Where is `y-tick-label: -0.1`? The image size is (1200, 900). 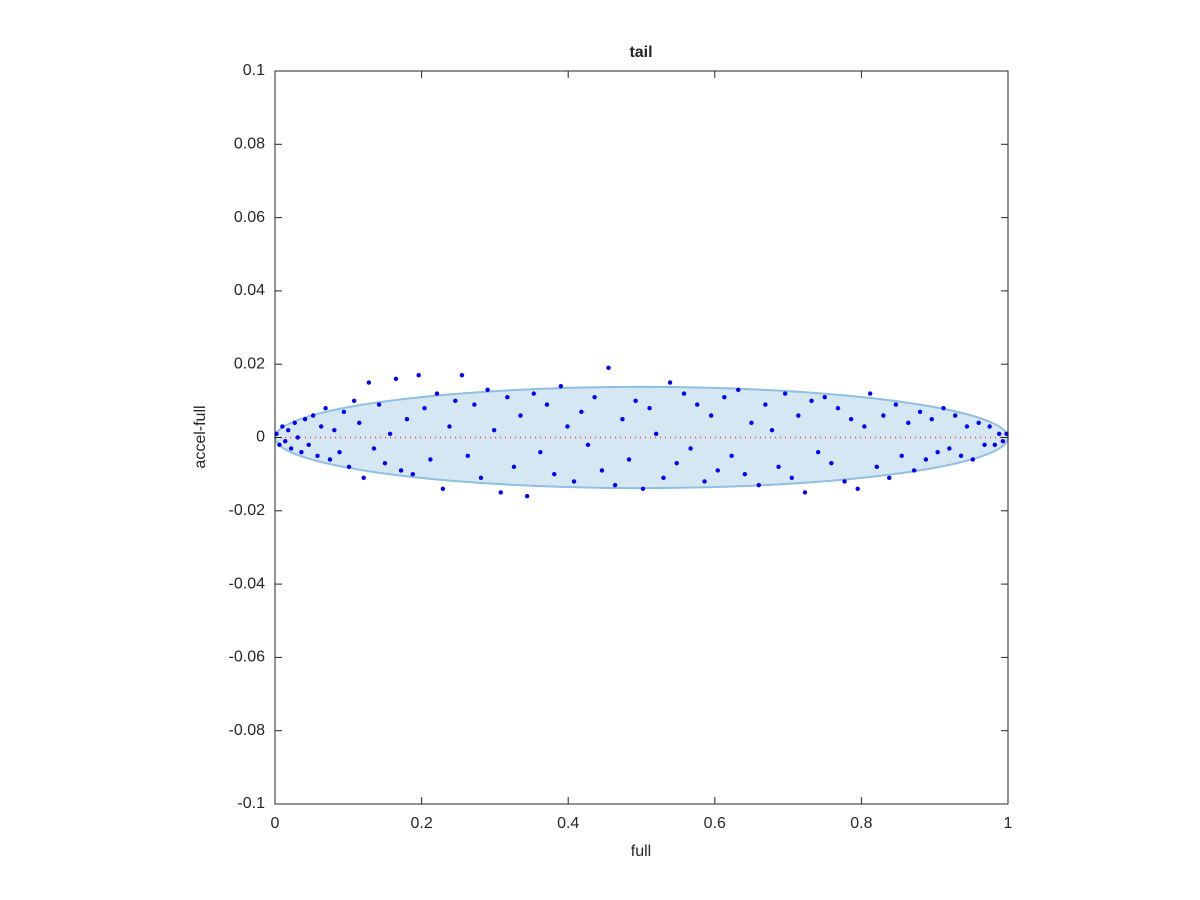
y-tick-label: -0.1 is located at coordinates (251, 803).